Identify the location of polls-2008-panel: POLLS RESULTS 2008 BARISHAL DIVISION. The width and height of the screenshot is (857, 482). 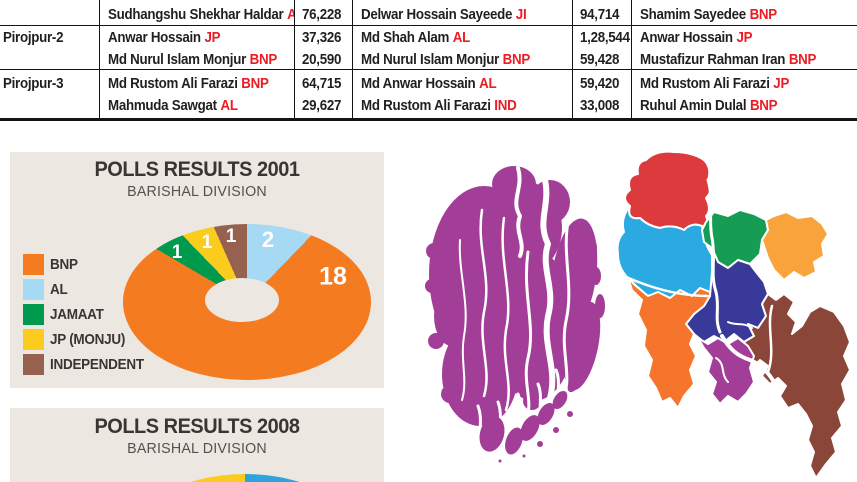
(197, 445).